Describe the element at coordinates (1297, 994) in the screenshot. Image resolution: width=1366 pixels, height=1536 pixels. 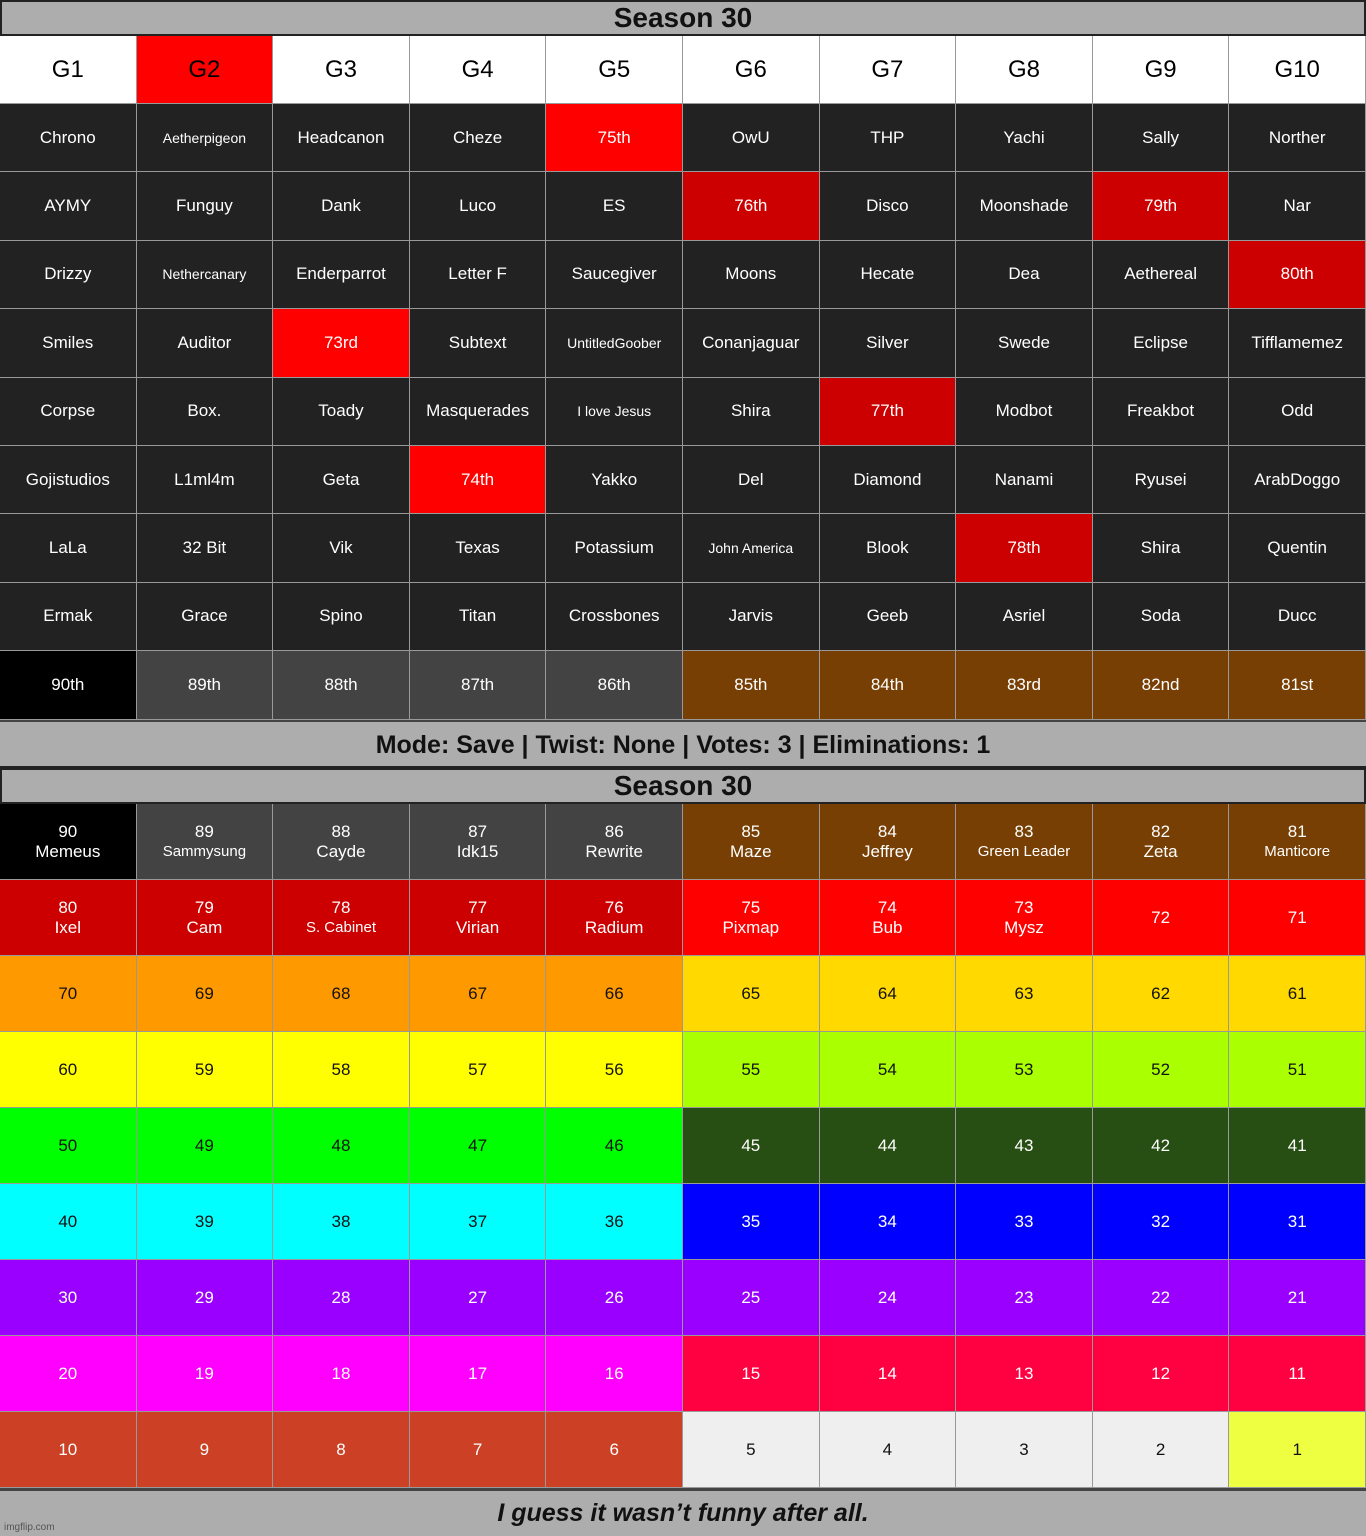
I see `placement-cell: 61` at that location.